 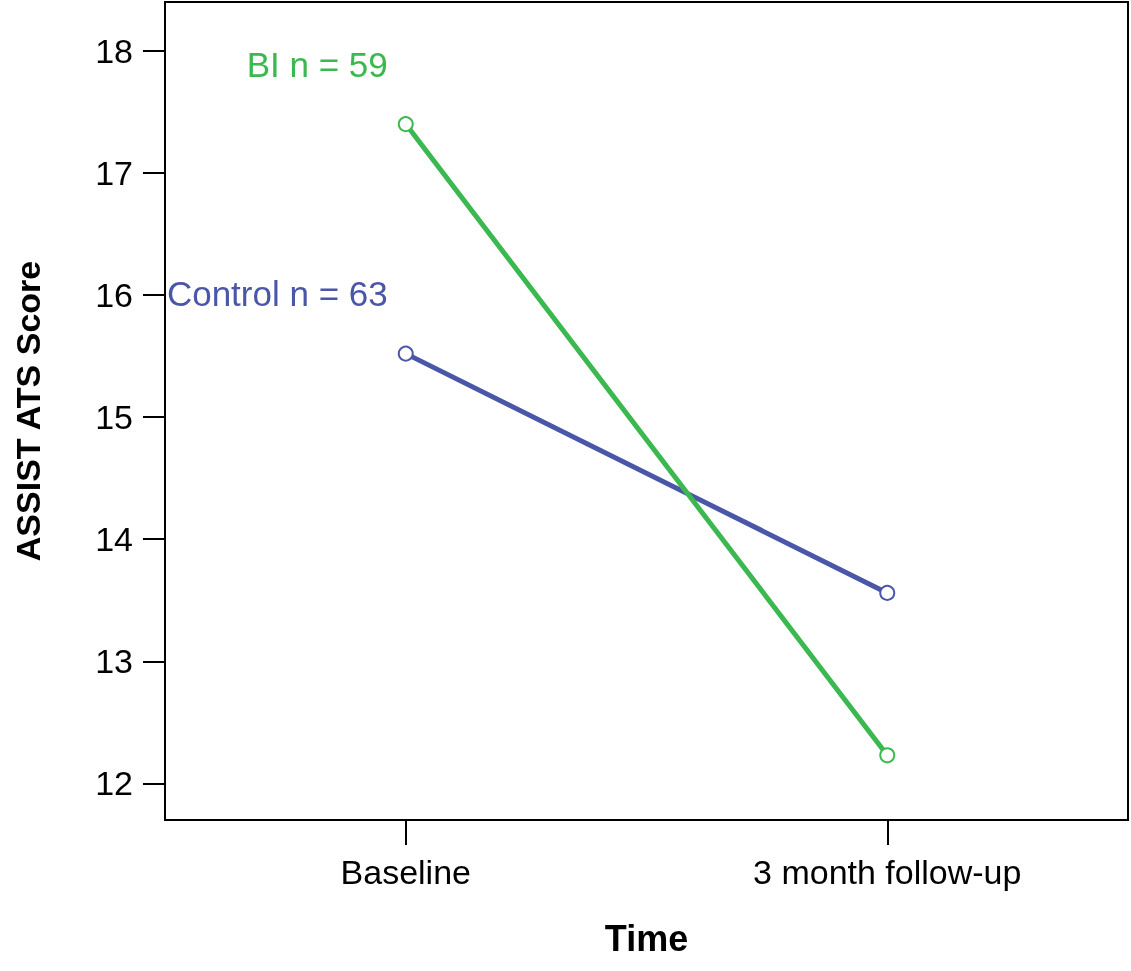 I want to click on y-tick-label: 14, so click(x=114, y=539).